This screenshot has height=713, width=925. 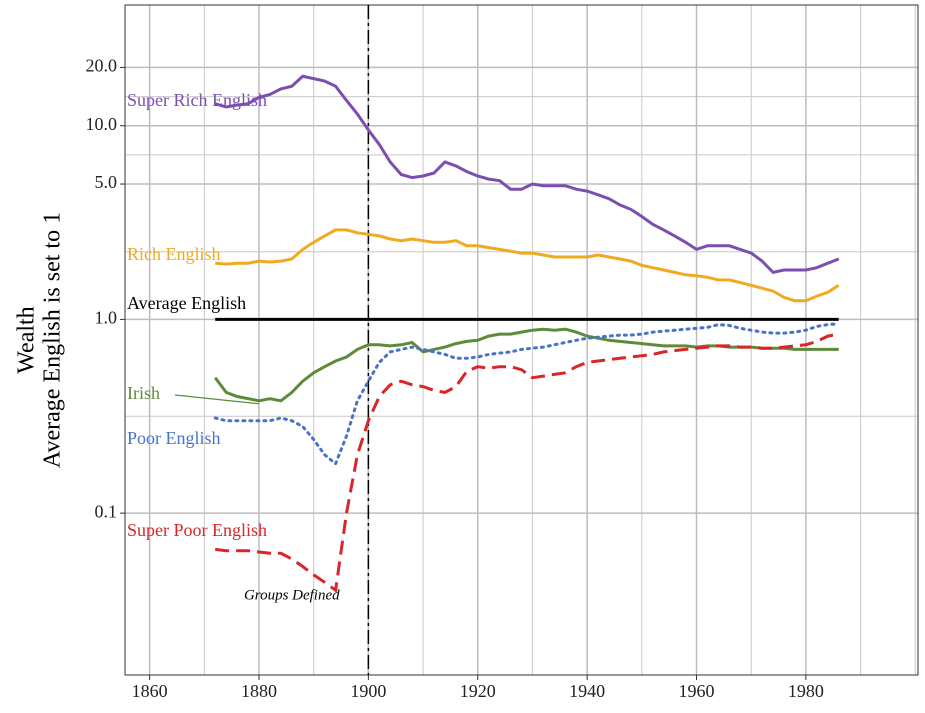 What do you see at coordinates (806, 691) in the screenshot?
I see `x-tick-label: 1980` at bounding box center [806, 691].